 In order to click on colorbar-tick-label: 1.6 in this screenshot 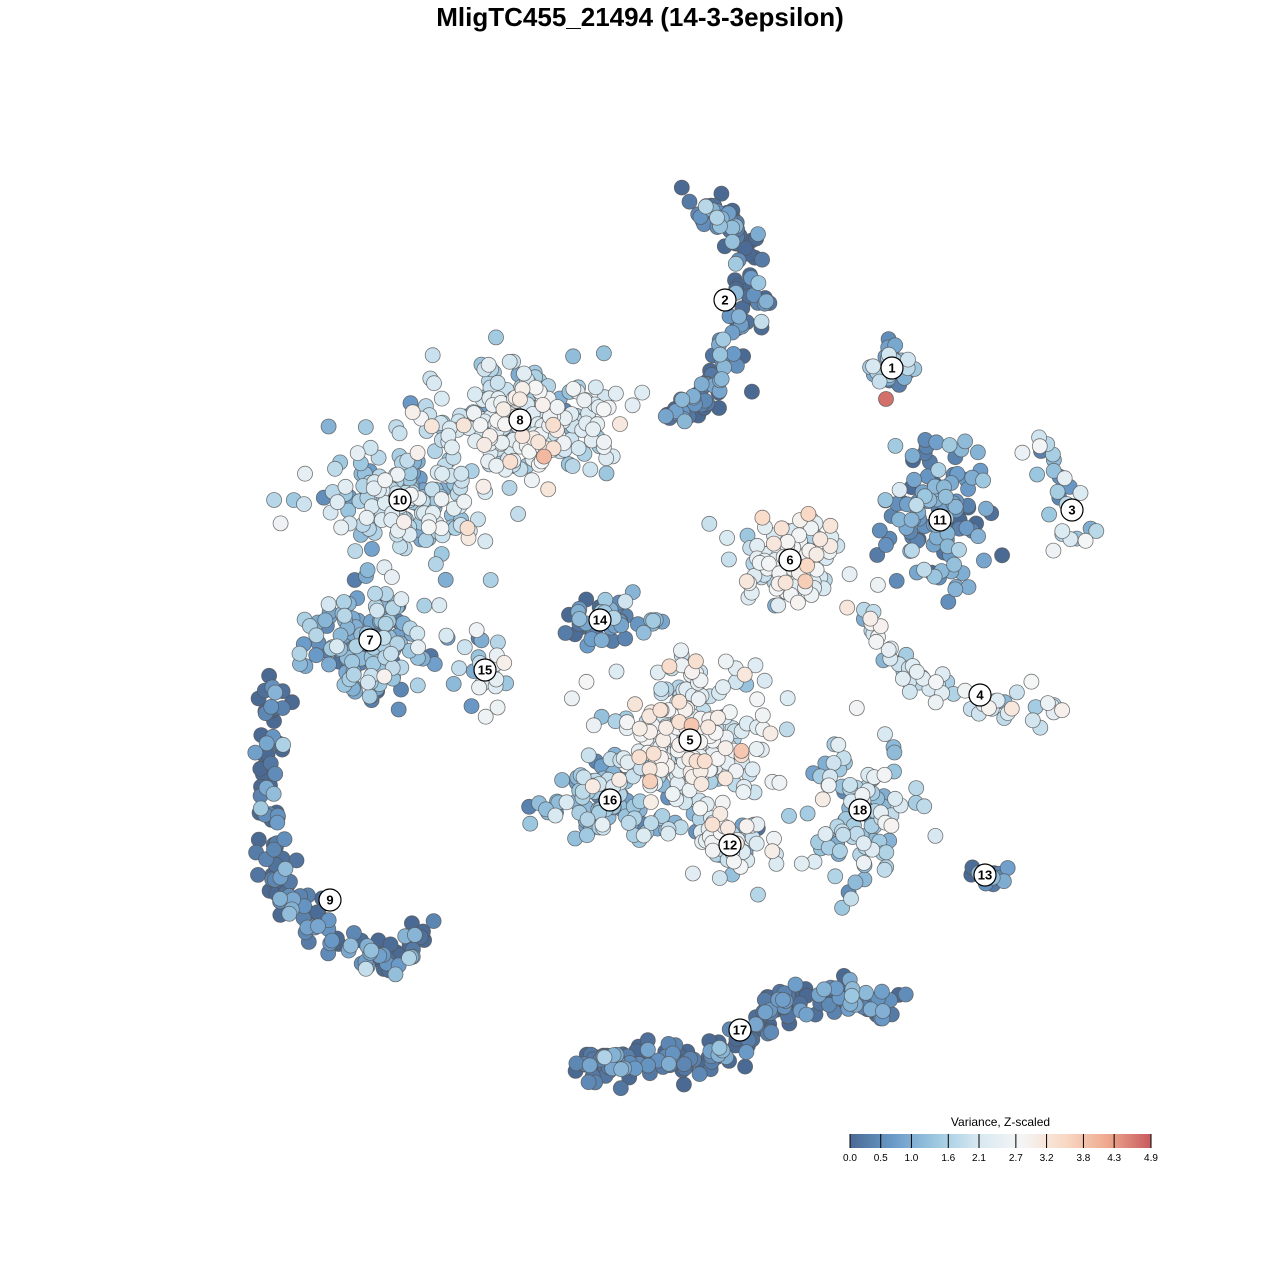, I will do `click(948, 1158)`.